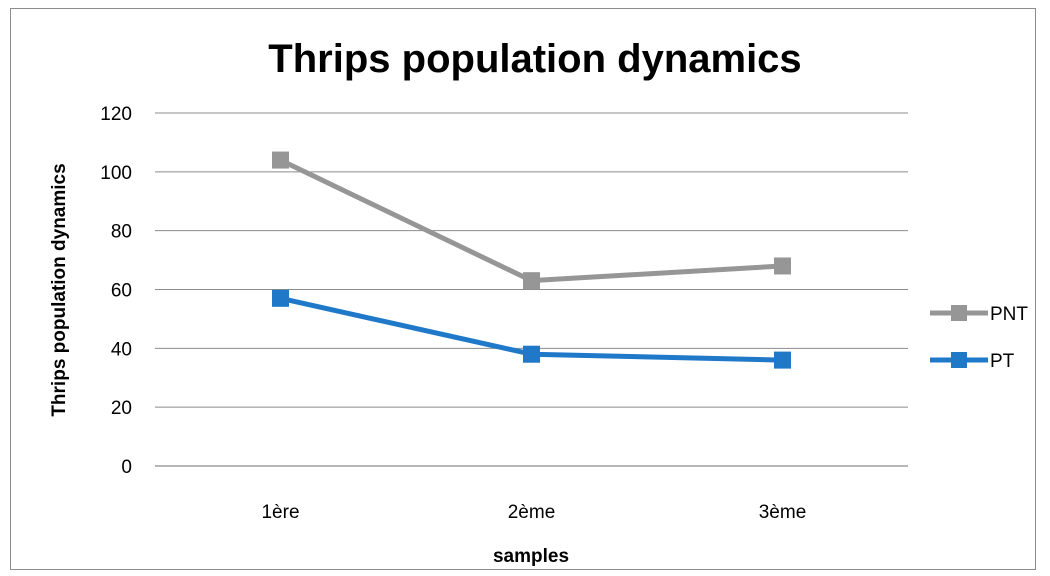  I want to click on series-line, so click(531, 220).